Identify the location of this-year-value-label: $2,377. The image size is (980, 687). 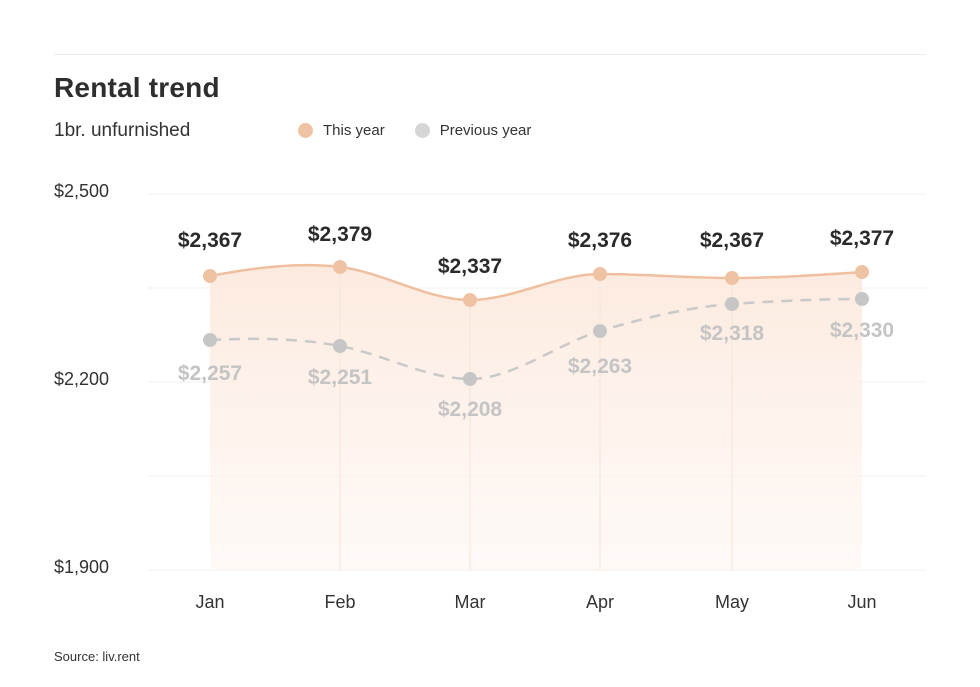
(862, 238).